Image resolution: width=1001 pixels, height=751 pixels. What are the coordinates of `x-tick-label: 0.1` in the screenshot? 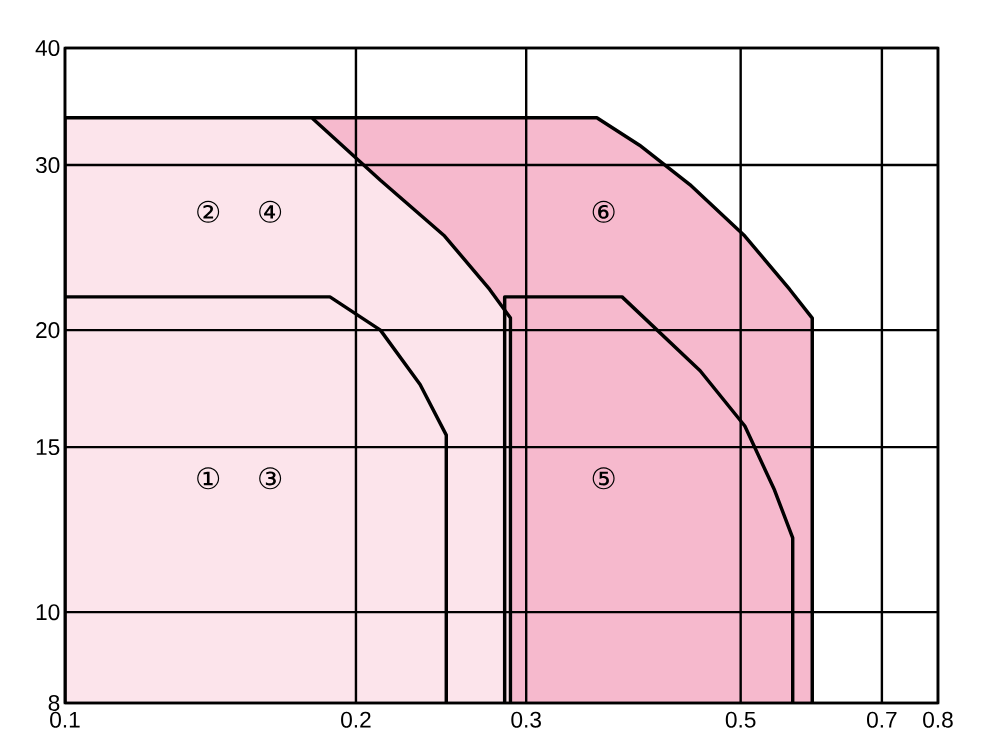 It's located at (65, 719).